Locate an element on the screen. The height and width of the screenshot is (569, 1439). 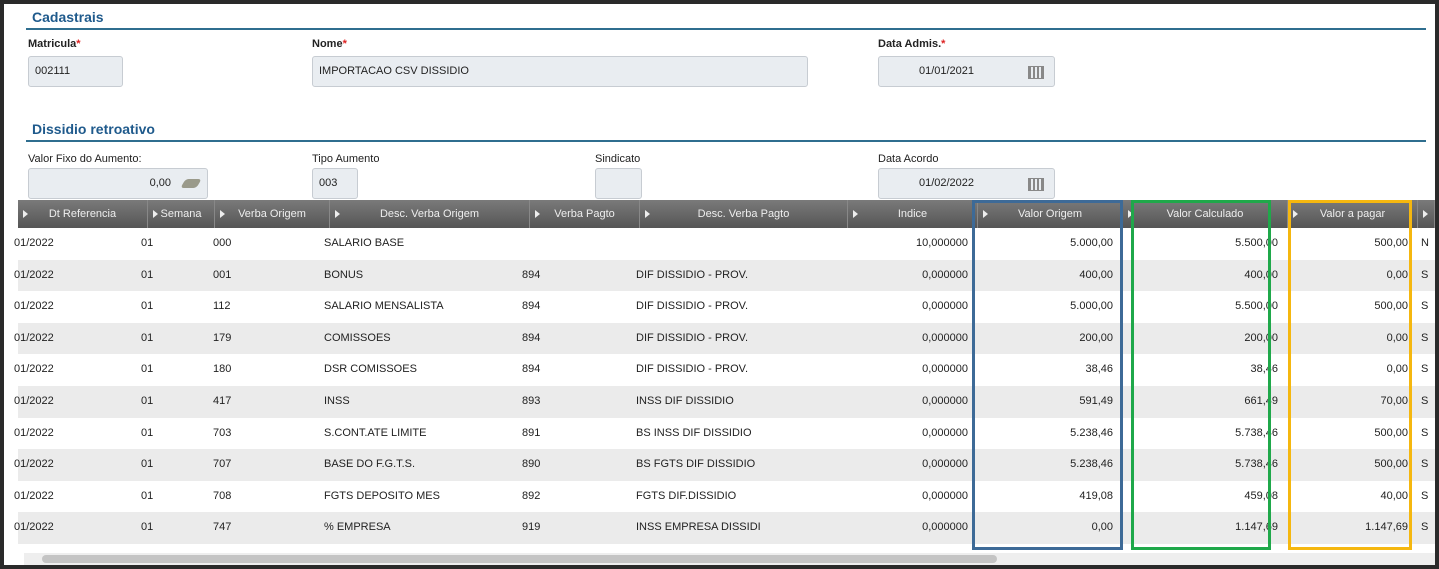
table-cell: 919 is located at coordinates (531, 527).